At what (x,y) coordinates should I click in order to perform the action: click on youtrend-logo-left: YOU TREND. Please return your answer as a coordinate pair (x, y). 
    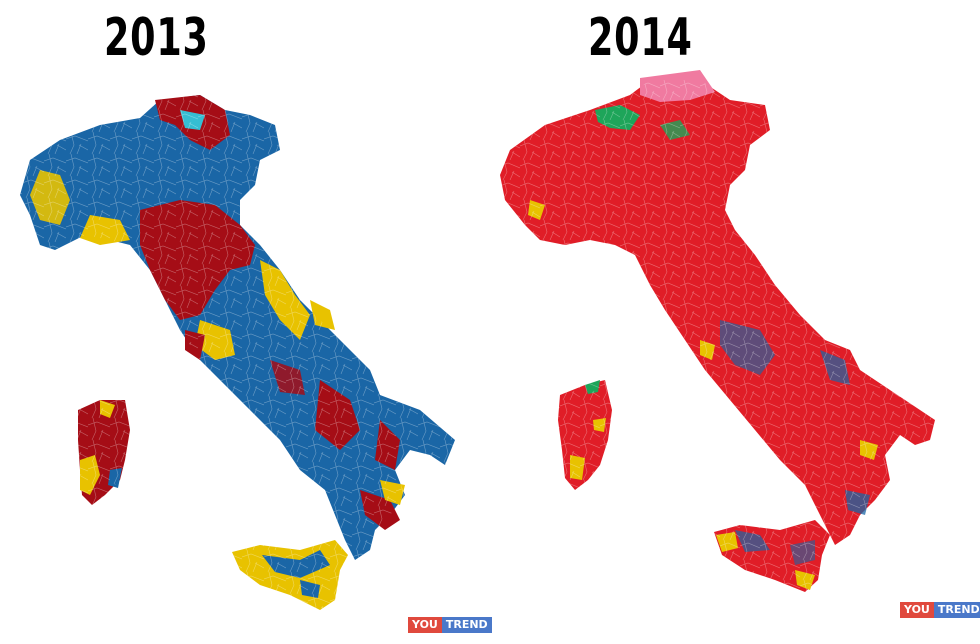
    Looking at the image, I should click on (450, 625).